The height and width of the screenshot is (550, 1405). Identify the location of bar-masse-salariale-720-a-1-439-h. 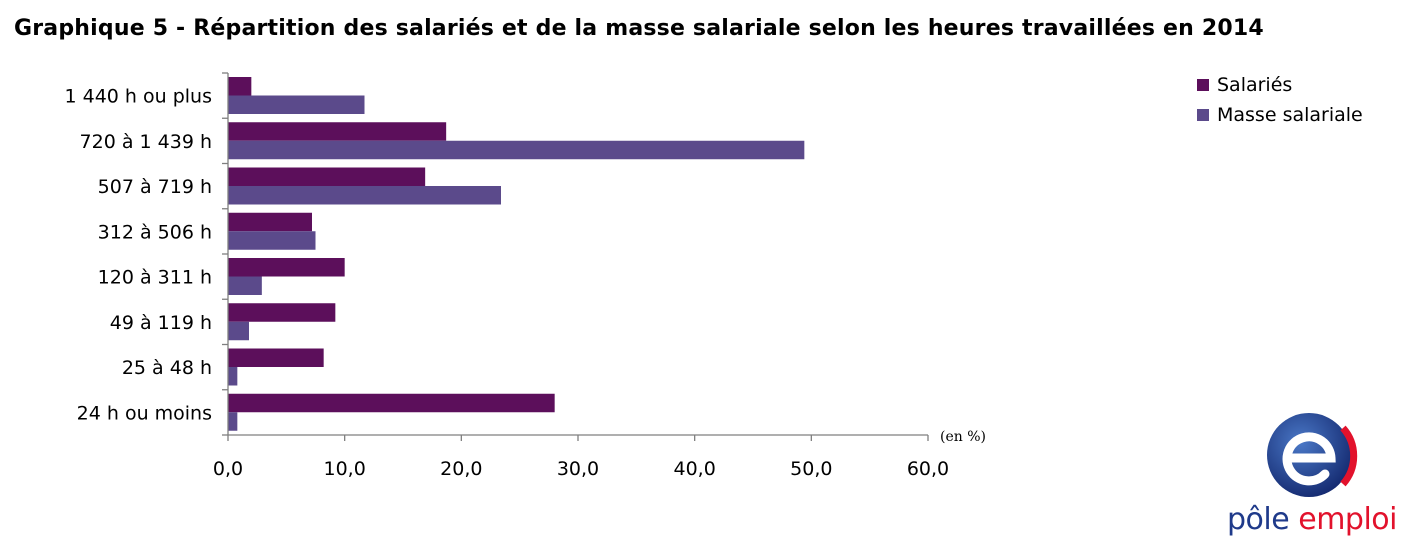
(516, 150).